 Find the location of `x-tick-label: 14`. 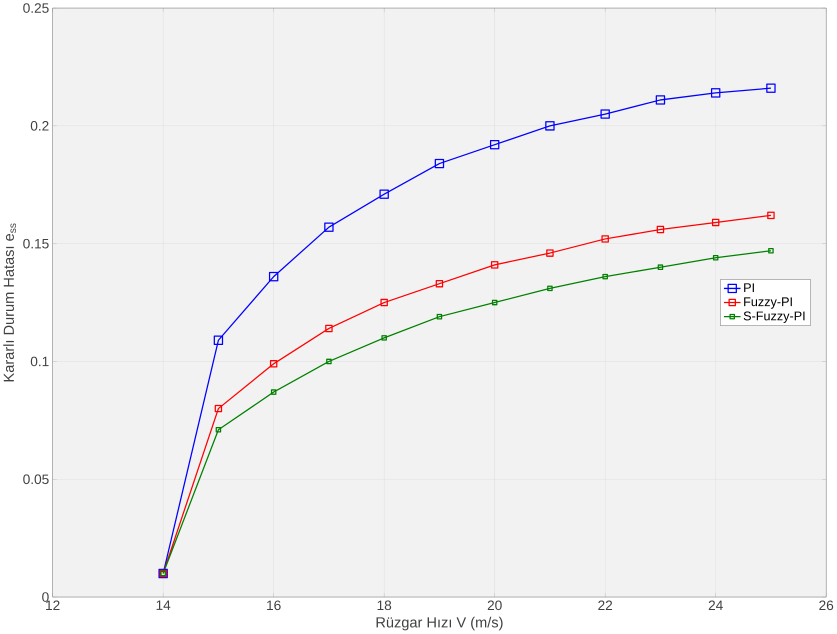

x-tick-label: 14 is located at coordinates (163, 605).